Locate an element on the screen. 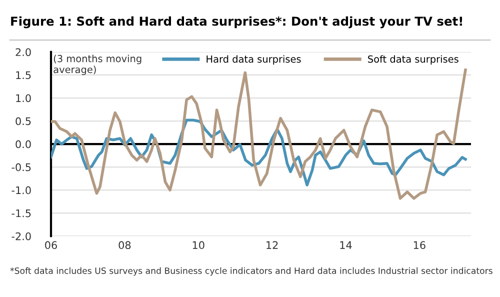 This screenshot has height=297, width=500. y-tick-label: -1.0 is located at coordinates (21, 190).